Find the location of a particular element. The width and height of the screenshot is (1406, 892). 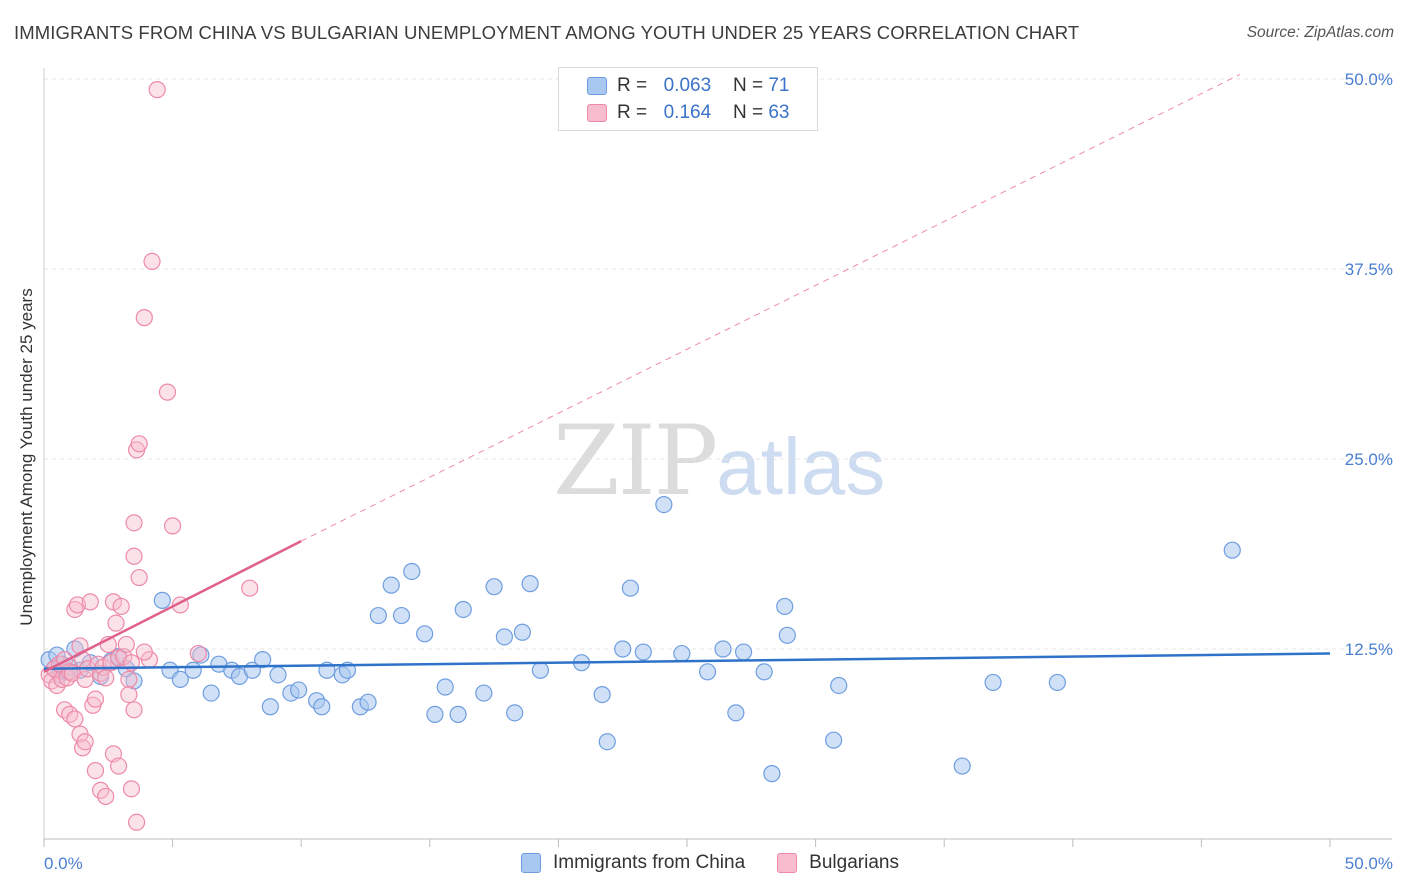

watermark: ZIPatlas is located at coordinates (719, 461).